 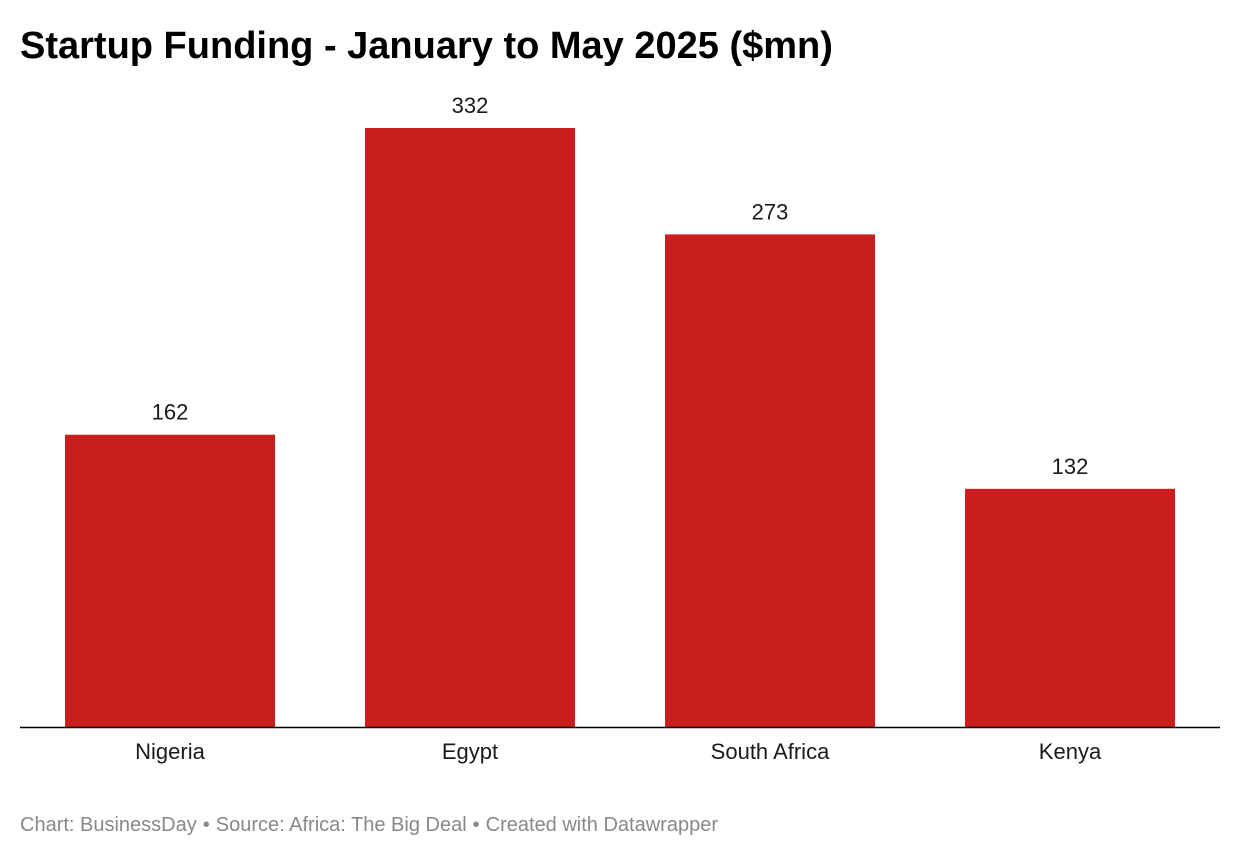 What do you see at coordinates (470, 105) in the screenshot?
I see `value-label: 332` at bounding box center [470, 105].